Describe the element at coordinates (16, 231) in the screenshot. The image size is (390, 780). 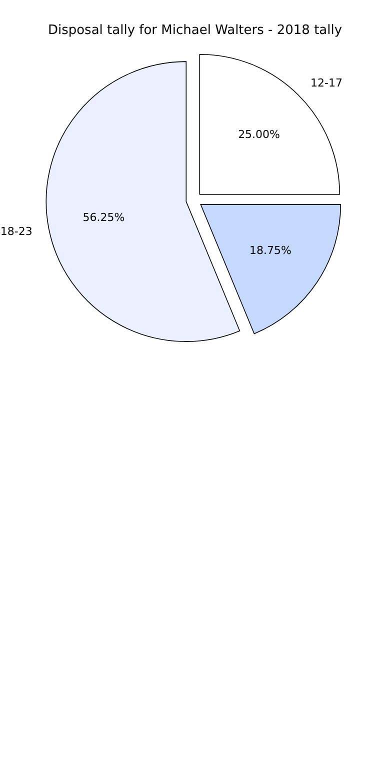
I see `slice-label: 18-23` at that location.